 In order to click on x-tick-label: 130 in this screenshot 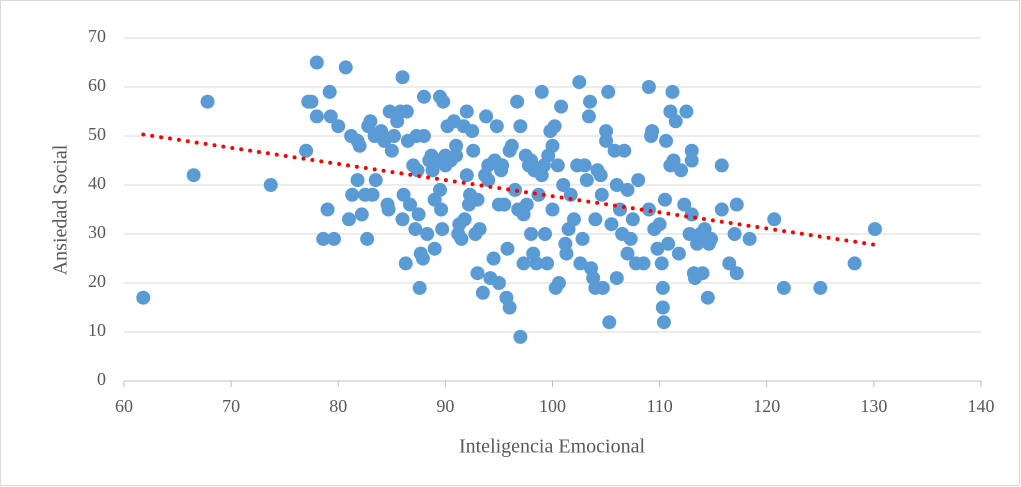, I will do `click(873, 406)`.